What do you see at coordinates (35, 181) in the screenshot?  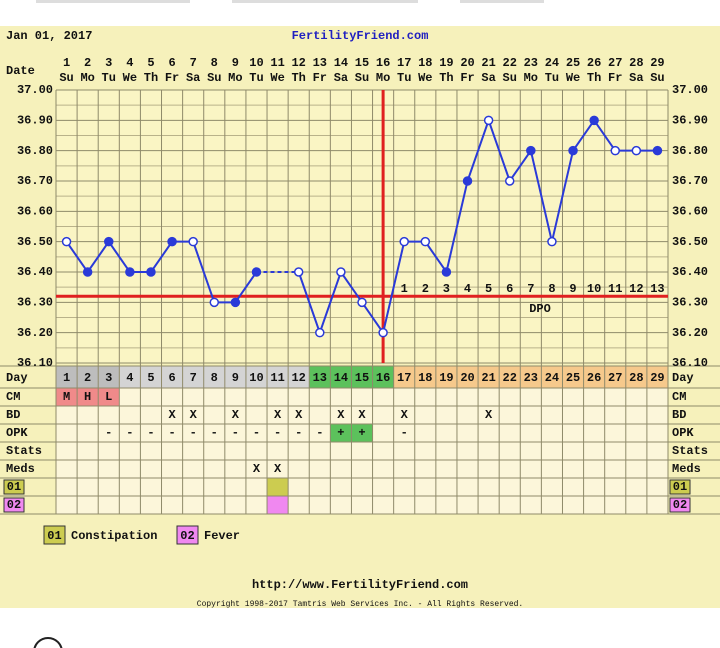 I see `y-tick-label: 36.70` at bounding box center [35, 181].